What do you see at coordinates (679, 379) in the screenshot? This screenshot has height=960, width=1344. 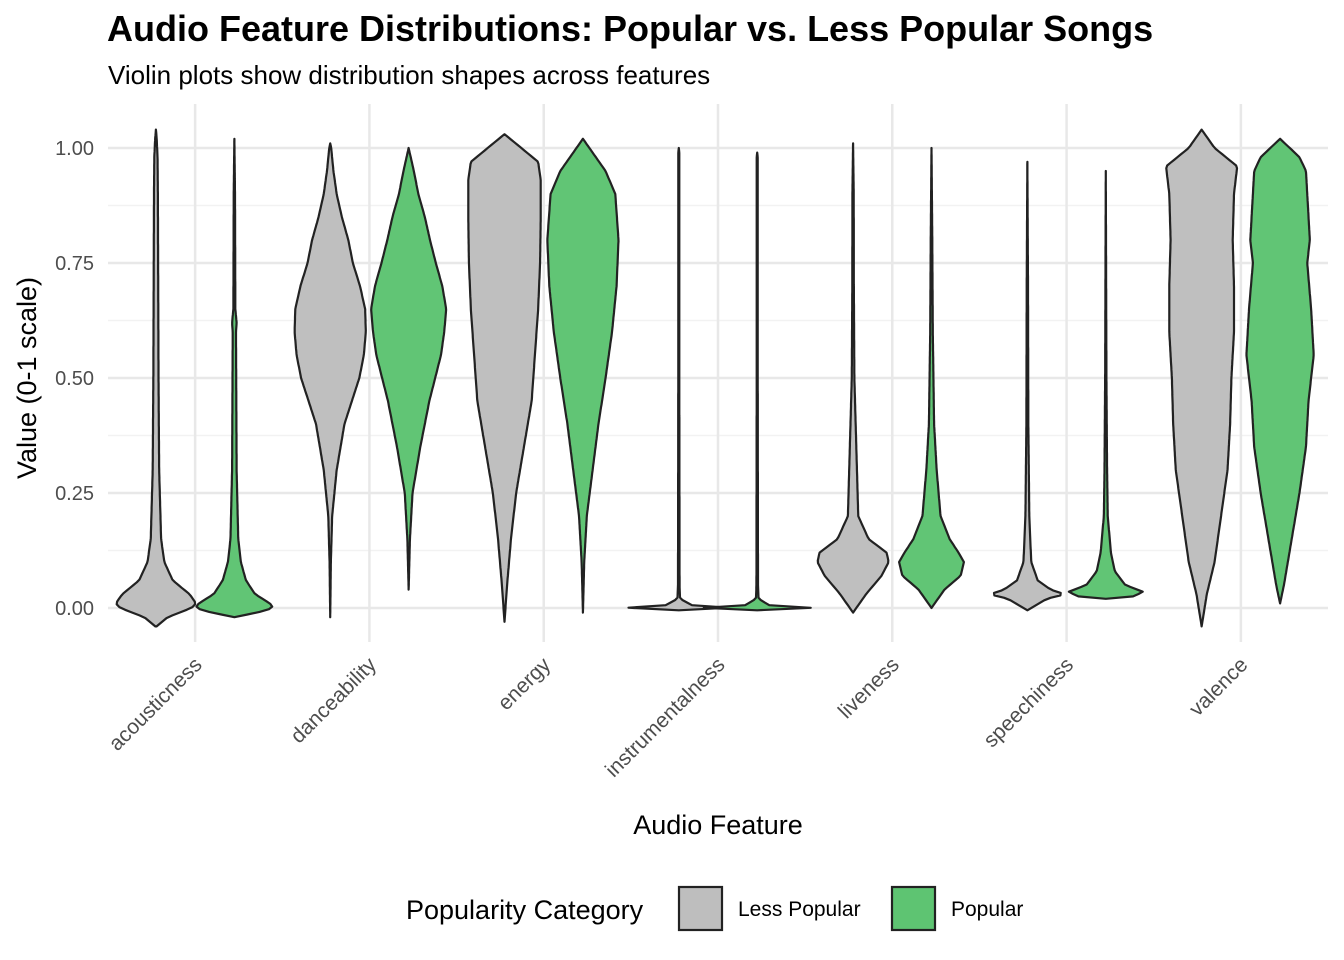 I see `violin-instrumentalness-less-popular` at bounding box center [679, 379].